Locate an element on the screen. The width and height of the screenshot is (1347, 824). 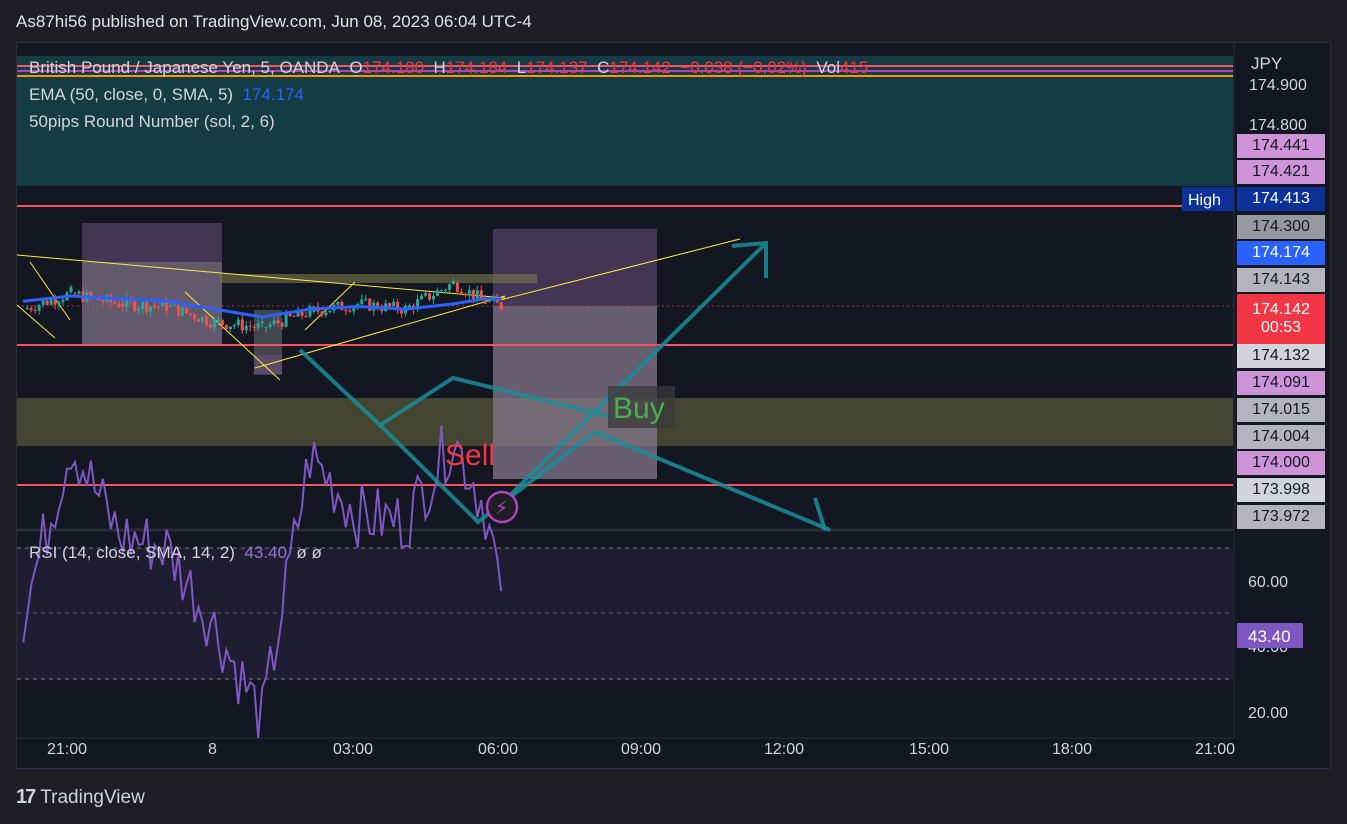
price-tag: 174.413 is located at coordinates (1281, 199).